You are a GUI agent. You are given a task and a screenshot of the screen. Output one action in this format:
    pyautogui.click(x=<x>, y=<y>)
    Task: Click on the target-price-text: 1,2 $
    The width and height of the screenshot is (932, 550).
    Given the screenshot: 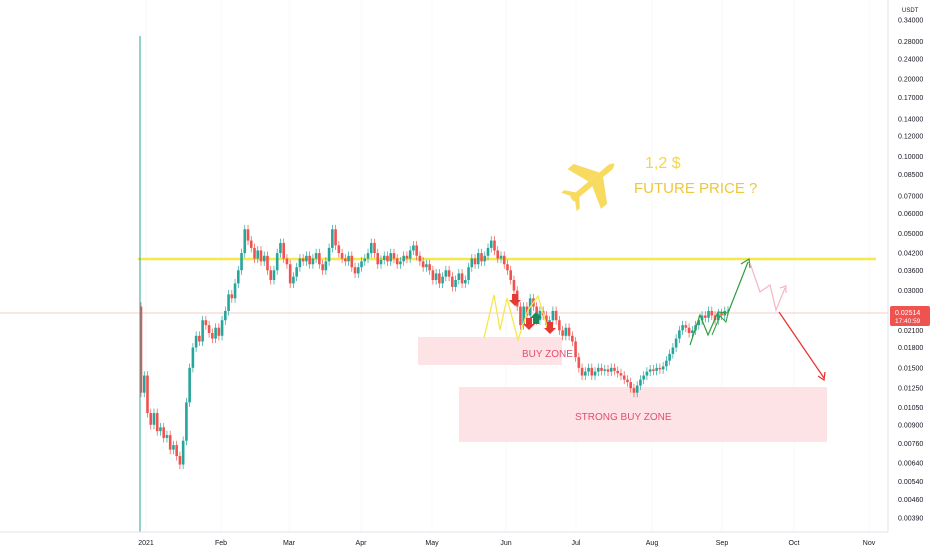 What is the action you would take?
    pyautogui.click(x=663, y=163)
    